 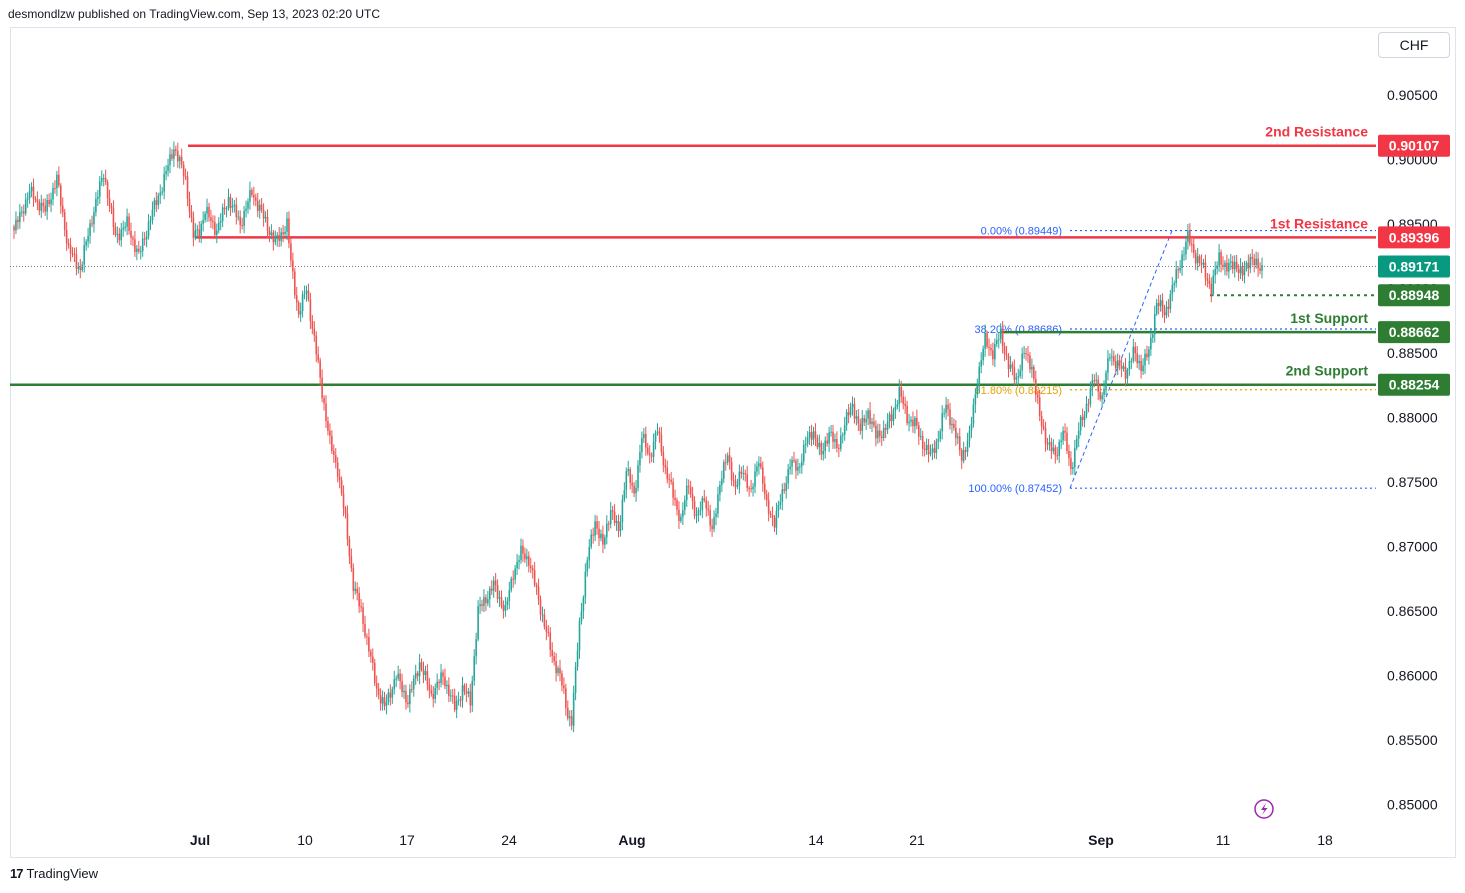 What do you see at coordinates (1414, 45) in the screenshot?
I see `currency-button: CHF` at bounding box center [1414, 45].